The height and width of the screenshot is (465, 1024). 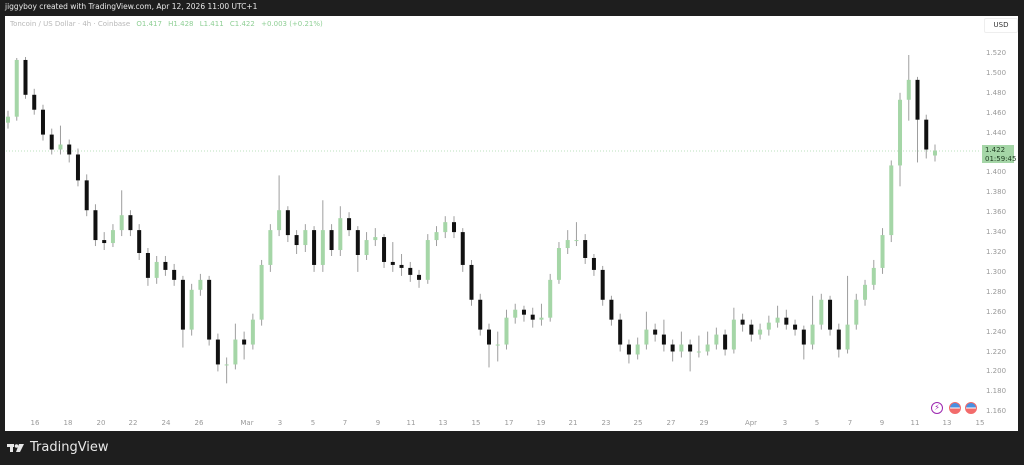 I want to click on ohlc-change: +0.003 (+0.21%), so click(x=292, y=24).